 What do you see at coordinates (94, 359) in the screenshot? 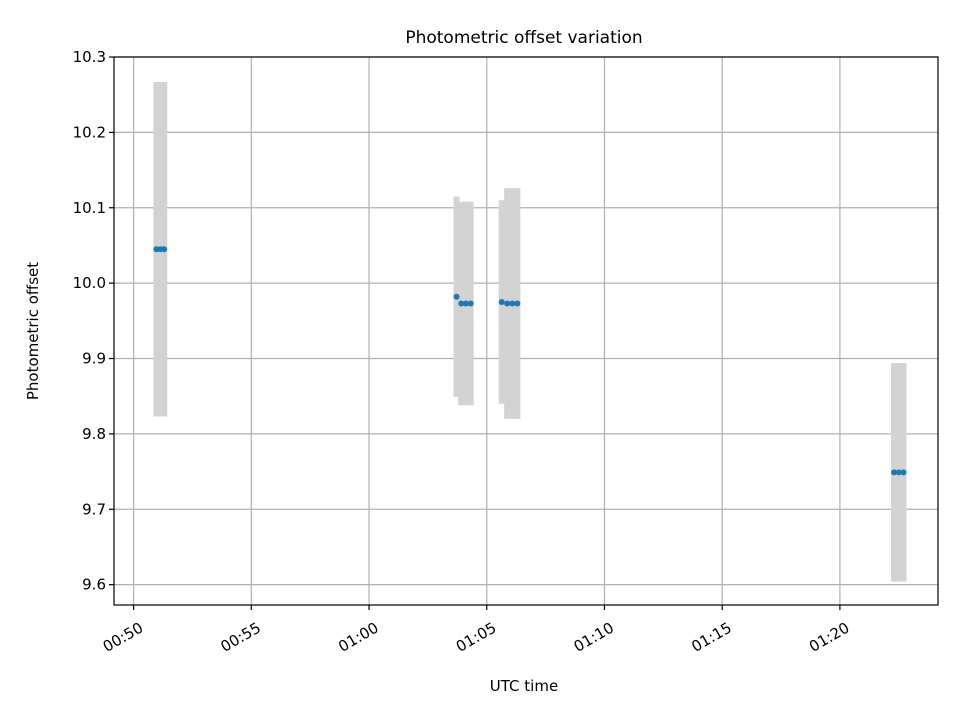
I see `y-tick-label: 9.9` at bounding box center [94, 359].